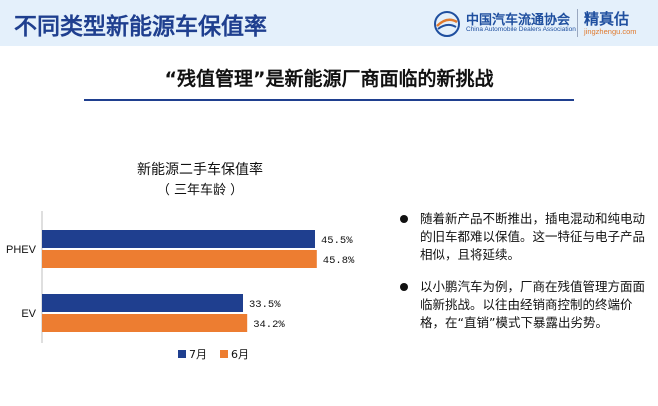 This screenshot has height=406, width=658. What do you see at coordinates (521, 29) in the screenshot?
I see `logo-en-text: China Automobile Dealers Association` at bounding box center [521, 29].